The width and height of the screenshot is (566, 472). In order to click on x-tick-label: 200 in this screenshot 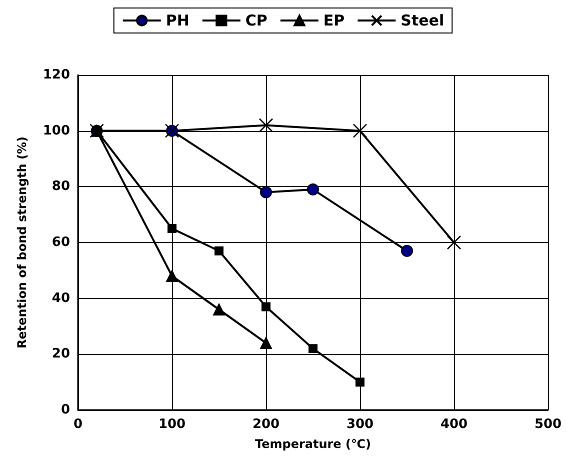, I will do `click(266, 424)`.